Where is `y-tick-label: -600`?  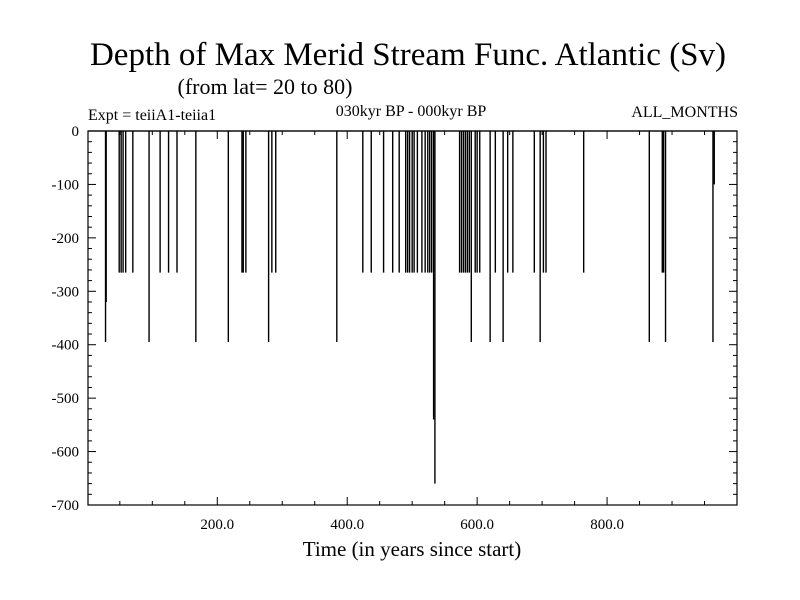
y-tick-label: -600 is located at coordinates (66, 453).